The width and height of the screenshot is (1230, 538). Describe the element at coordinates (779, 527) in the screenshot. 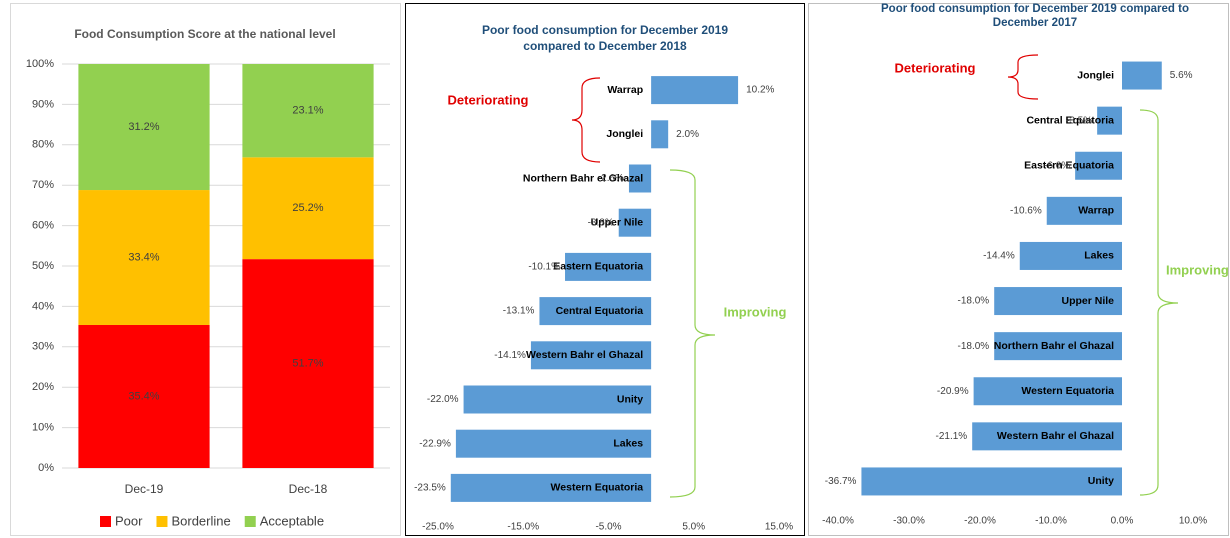

I see `x-tick-label: 15.0%` at that location.